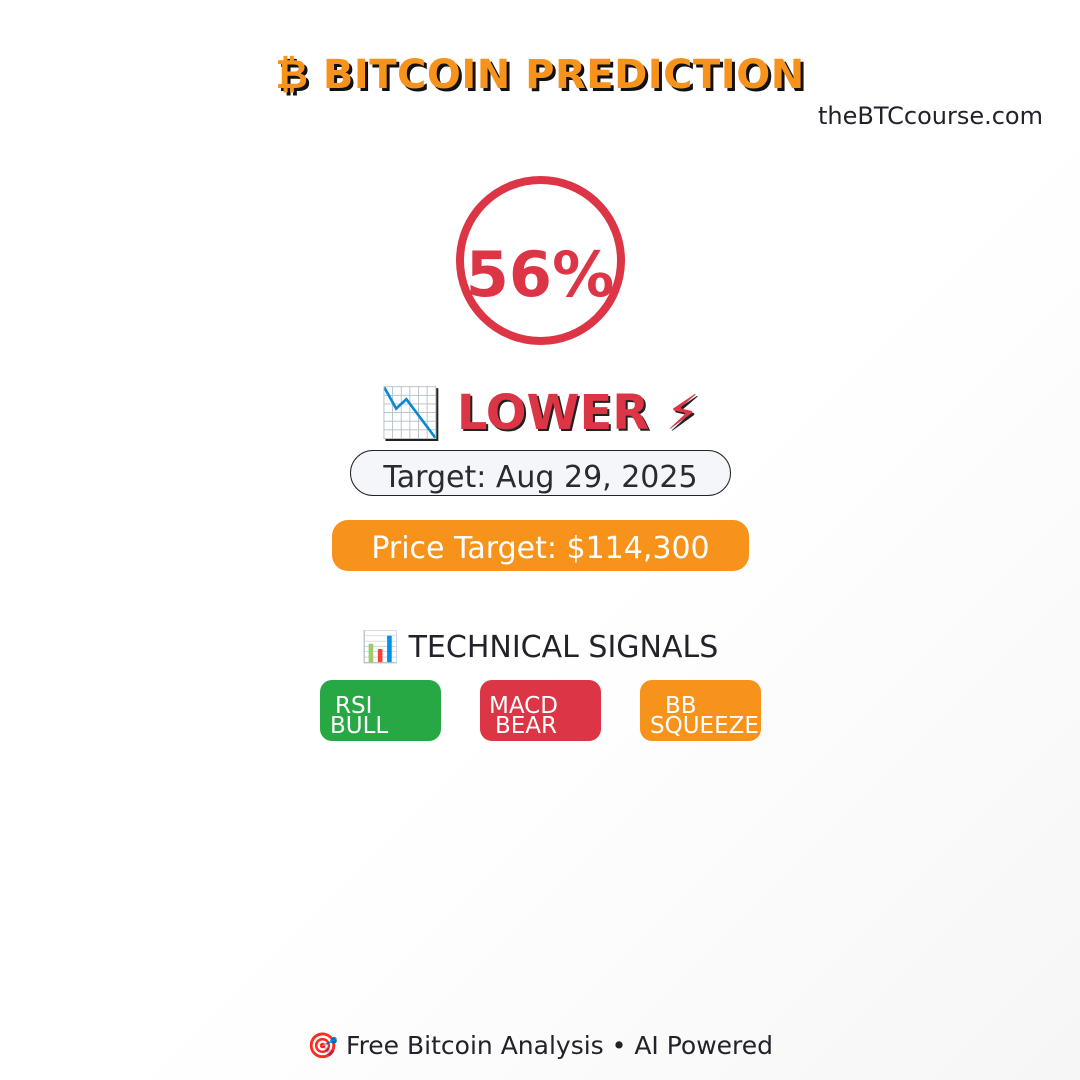 This screenshot has height=1080, width=1080. Describe the element at coordinates (704, 726) in the screenshot. I see `signal-bb-state: SQUEEZE` at that location.